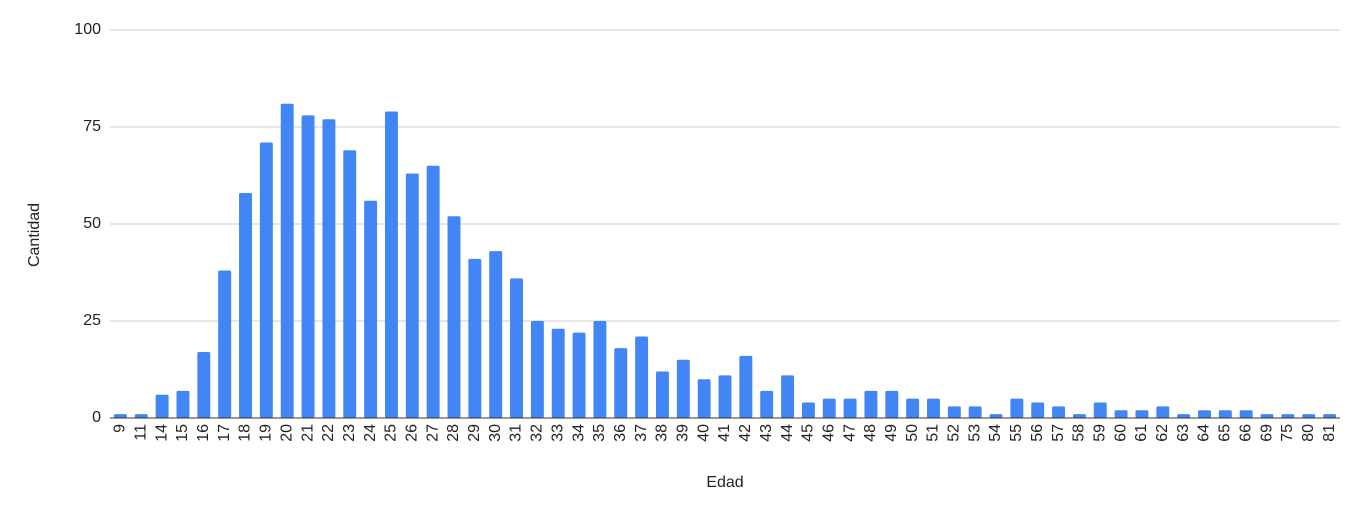  Describe the element at coordinates (1120, 433) in the screenshot. I see `x-tick-label: 60` at that location.